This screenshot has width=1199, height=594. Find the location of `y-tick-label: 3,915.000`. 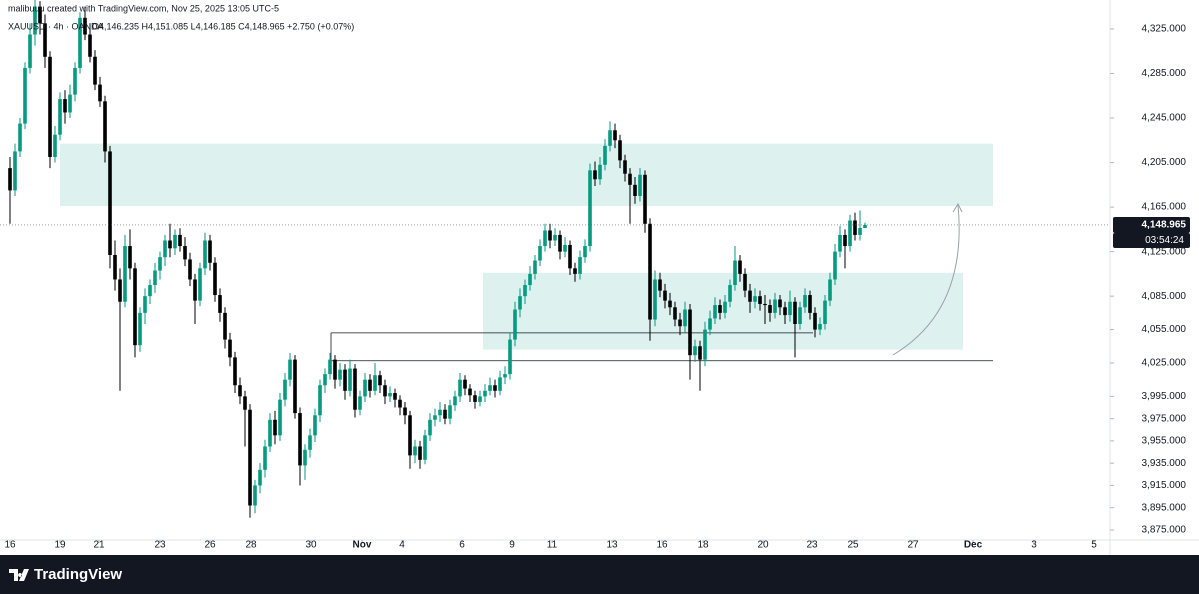

y-tick-label: 3,915.000 is located at coordinates (1164, 485).